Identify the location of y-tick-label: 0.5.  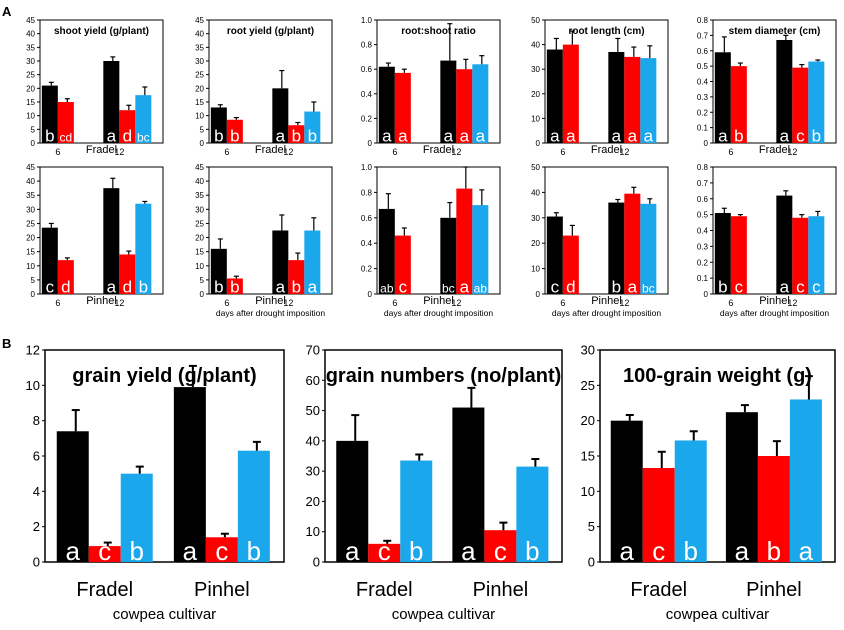
(703, 66).